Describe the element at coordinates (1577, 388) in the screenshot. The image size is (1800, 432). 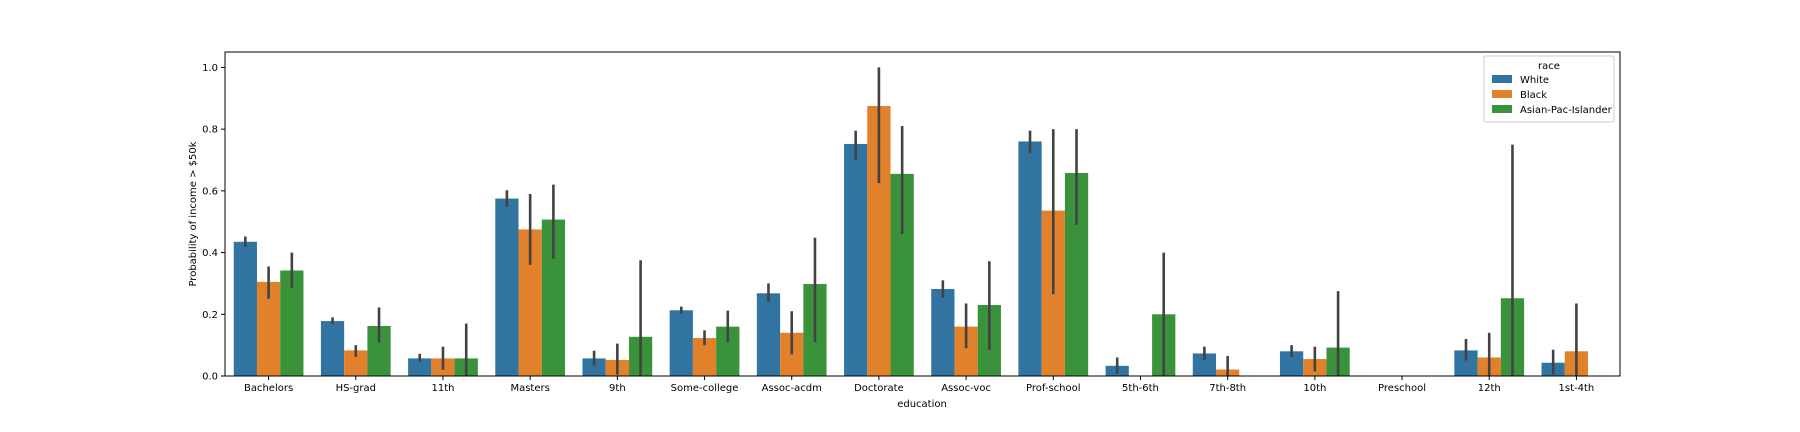
I see `x-tick-label: 1st-4th` at that location.